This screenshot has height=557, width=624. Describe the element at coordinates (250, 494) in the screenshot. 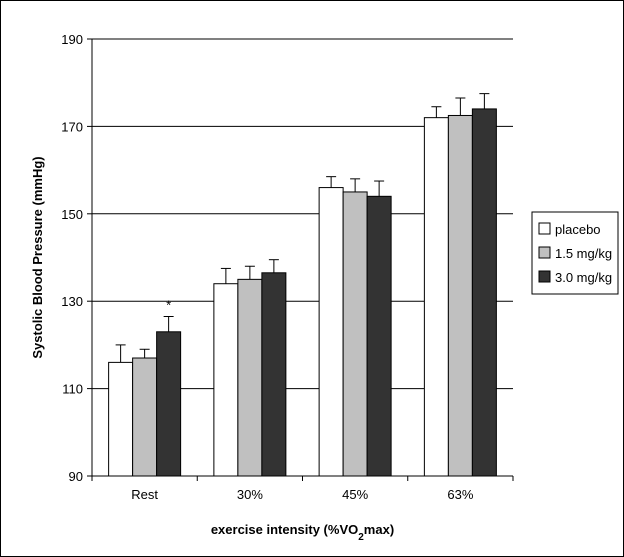

I see `x-tick-label: 30%` at that location.